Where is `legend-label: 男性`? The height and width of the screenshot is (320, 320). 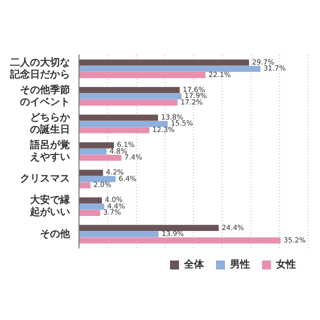 legend-label: 男性 is located at coordinates (239, 264).